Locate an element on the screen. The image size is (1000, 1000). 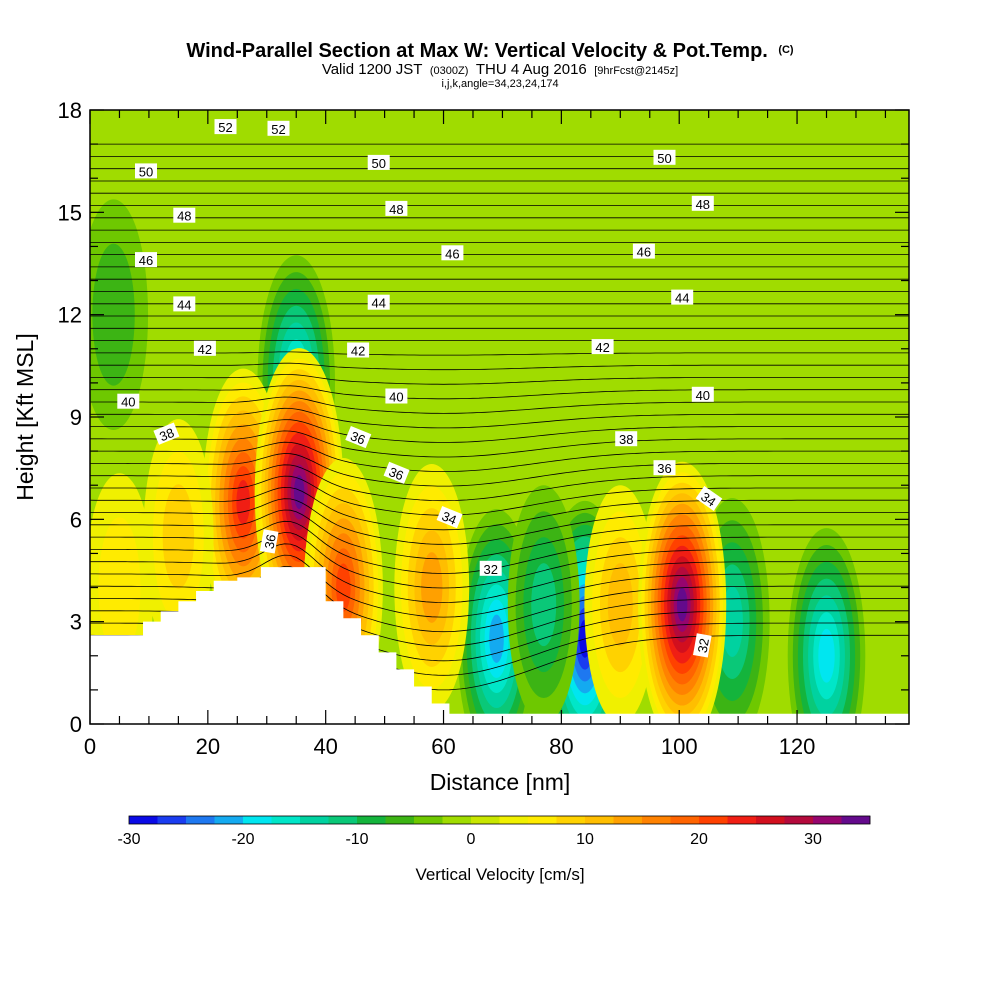
colorbar-frame is located at coordinates (499, 820).